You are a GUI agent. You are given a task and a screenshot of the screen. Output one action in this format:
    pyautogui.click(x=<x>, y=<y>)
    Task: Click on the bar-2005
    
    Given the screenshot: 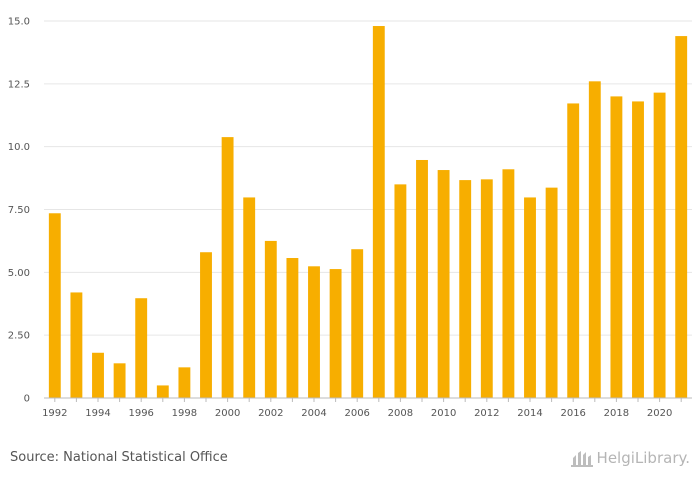 What is the action you would take?
    pyautogui.click(x=335, y=333)
    